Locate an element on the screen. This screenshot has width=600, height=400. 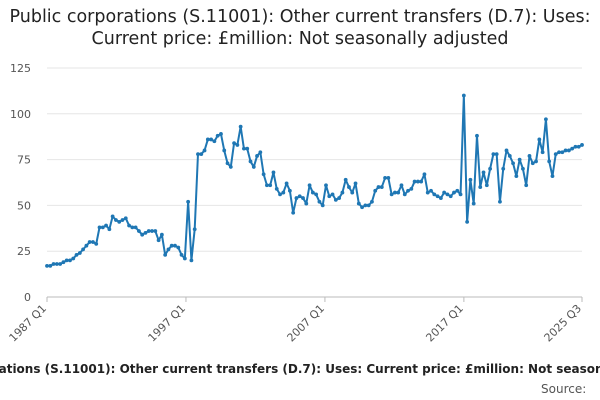
x-tick-label: 1997 Q1 is located at coordinates (167, 323).